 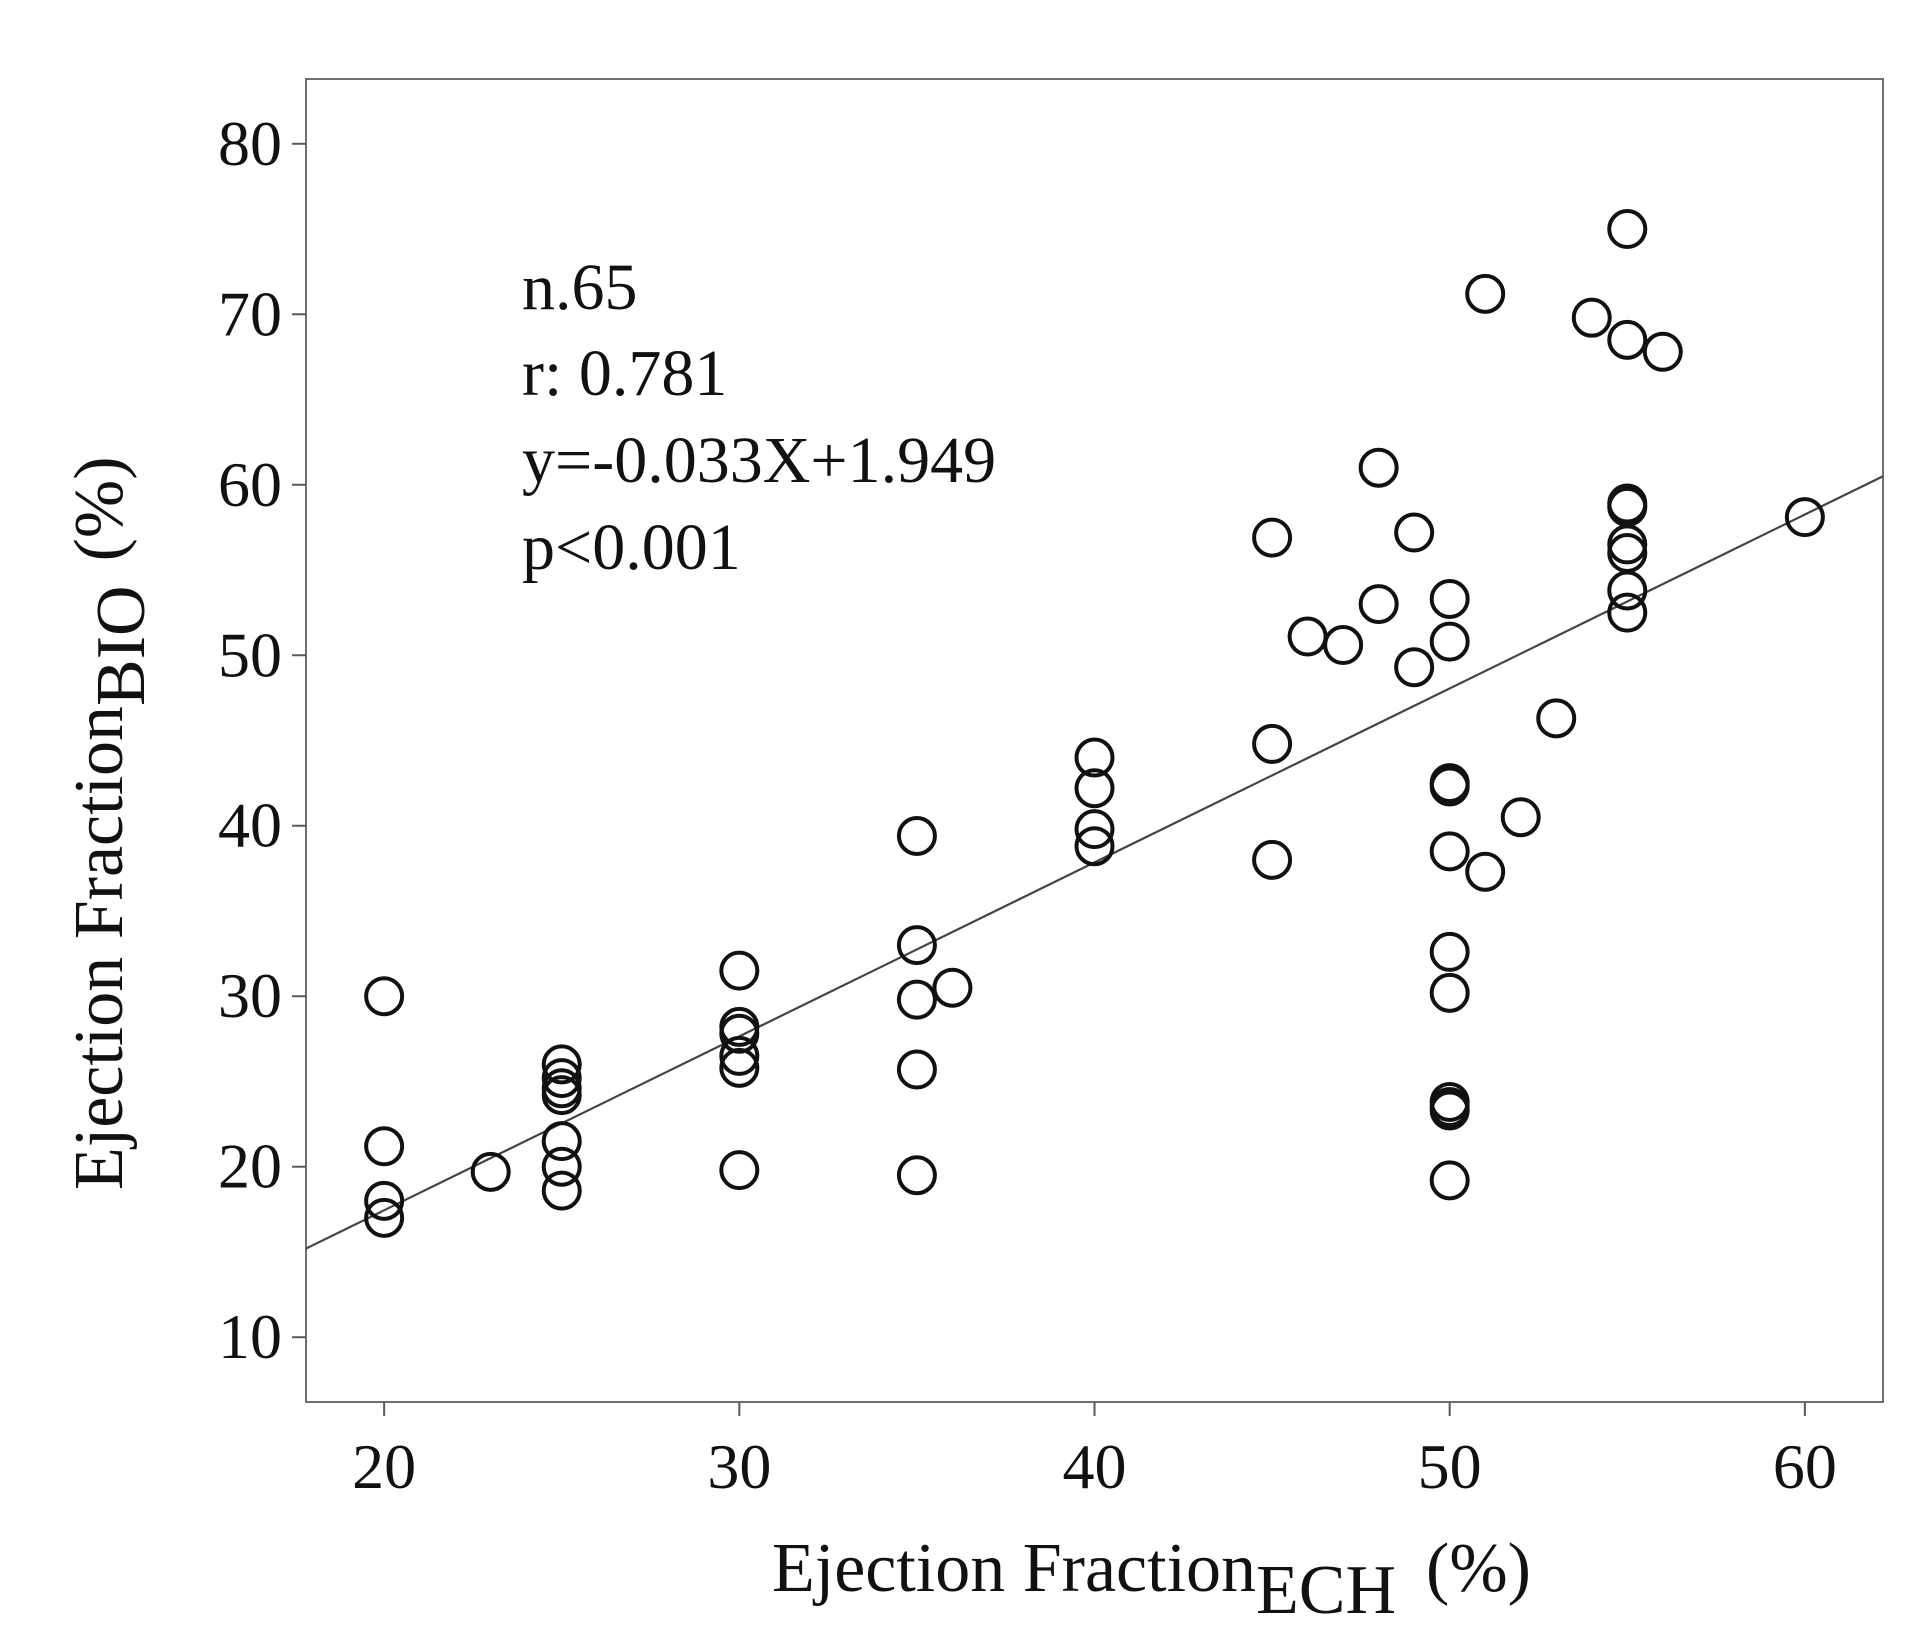 What do you see at coordinates (384, 1466) in the screenshot?
I see `x-tick-label: 20` at bounding box center [384, 1466].